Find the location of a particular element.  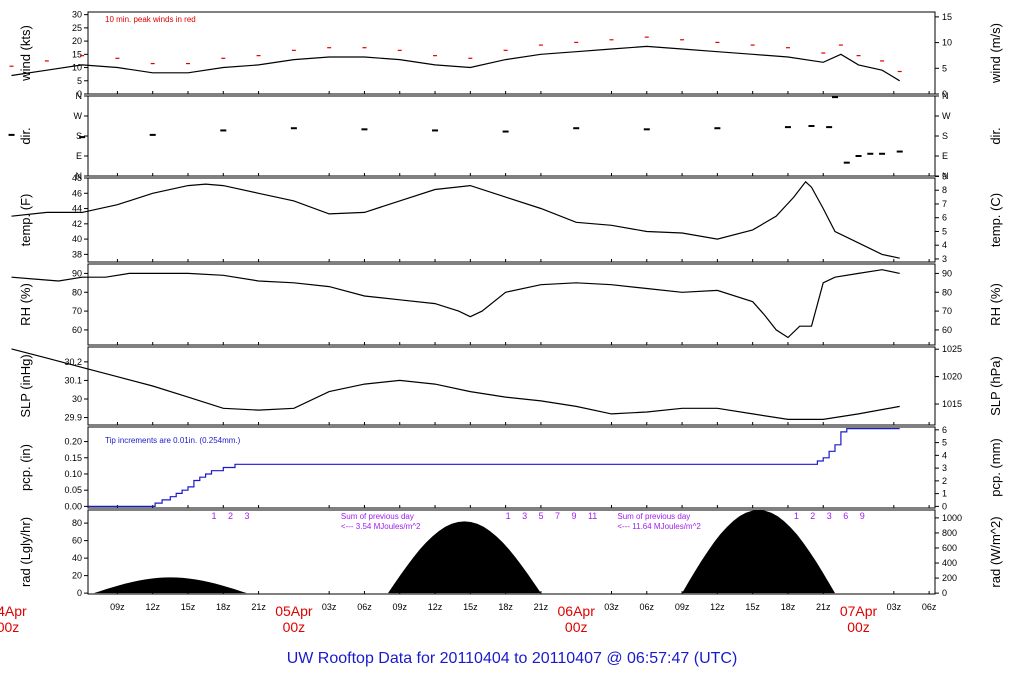

wind-ytick-label-right: 5 is located at coordinates (944, 68).